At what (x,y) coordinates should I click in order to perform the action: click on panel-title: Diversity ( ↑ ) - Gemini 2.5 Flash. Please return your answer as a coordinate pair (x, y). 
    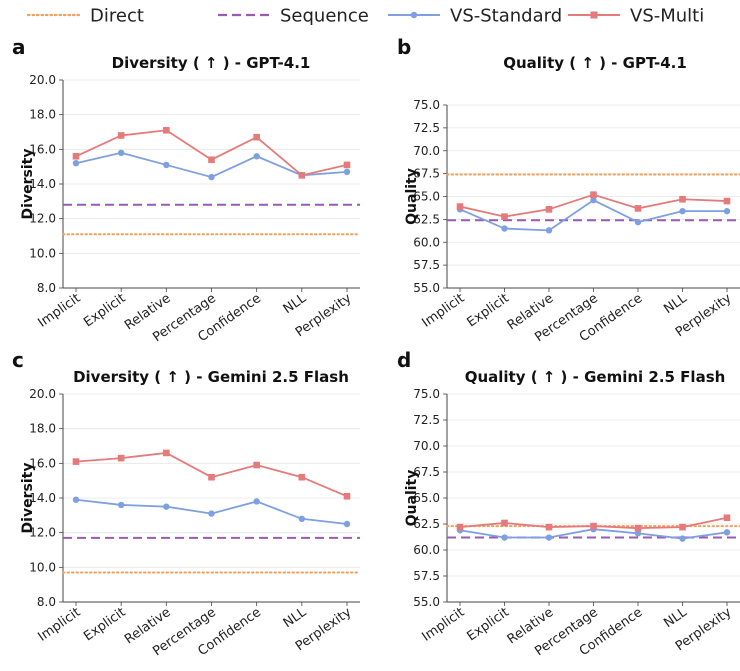
    Looking at the image, I should click on (211, 377).